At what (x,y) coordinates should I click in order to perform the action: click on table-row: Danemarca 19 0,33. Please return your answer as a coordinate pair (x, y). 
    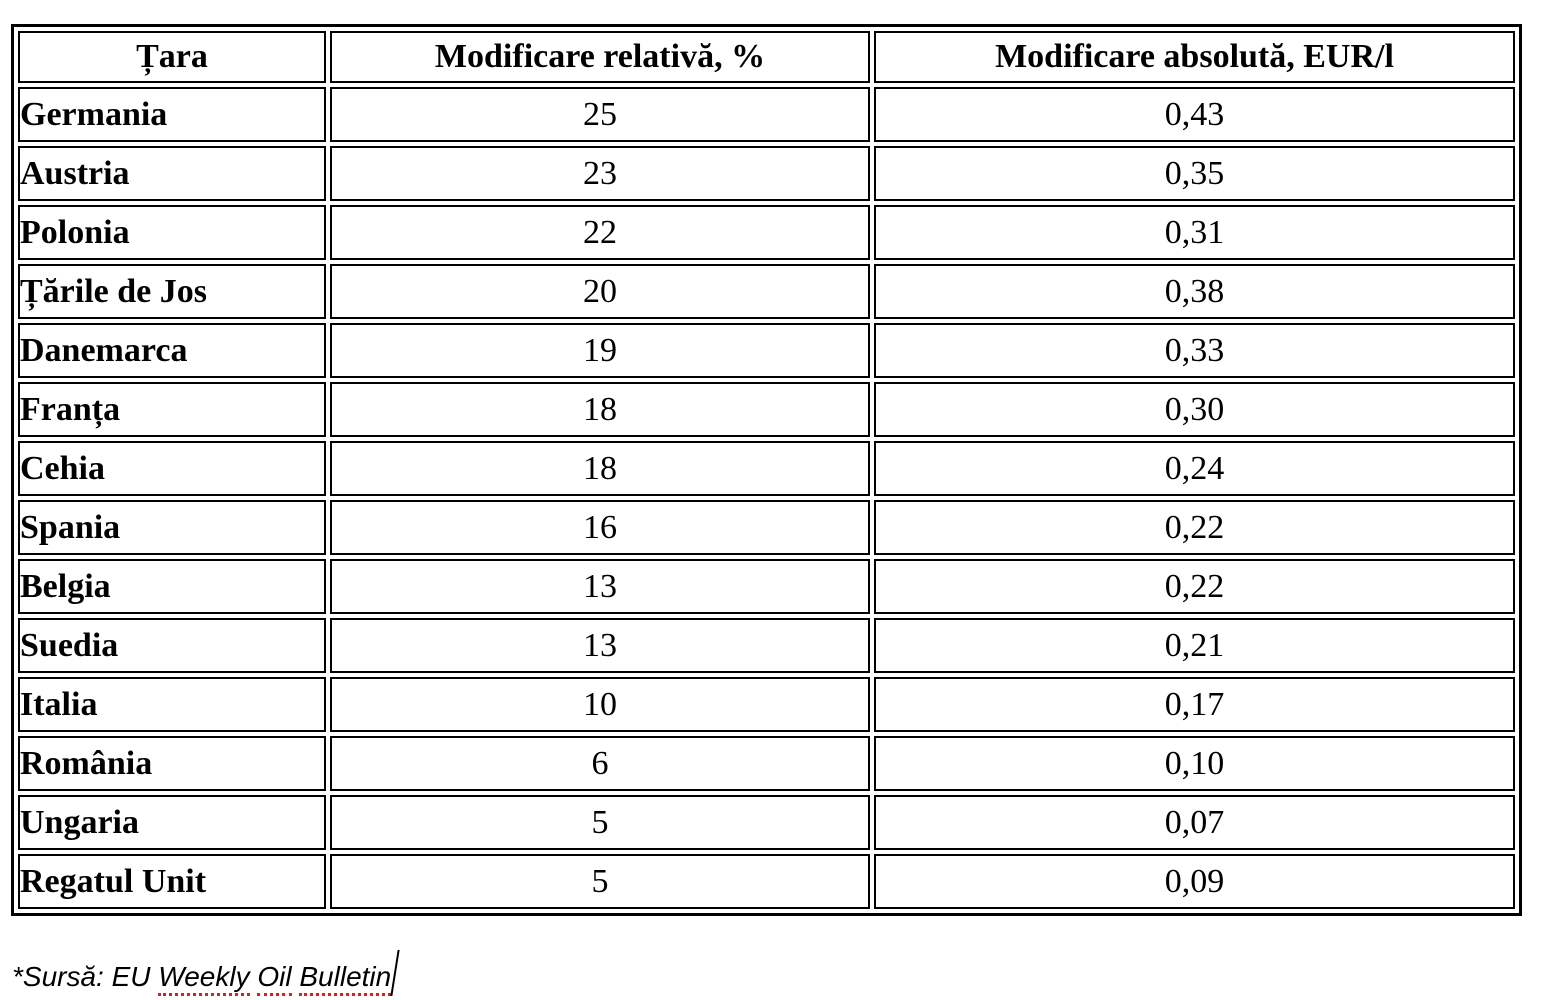
    Looking at the image, I should click on (766, 350).